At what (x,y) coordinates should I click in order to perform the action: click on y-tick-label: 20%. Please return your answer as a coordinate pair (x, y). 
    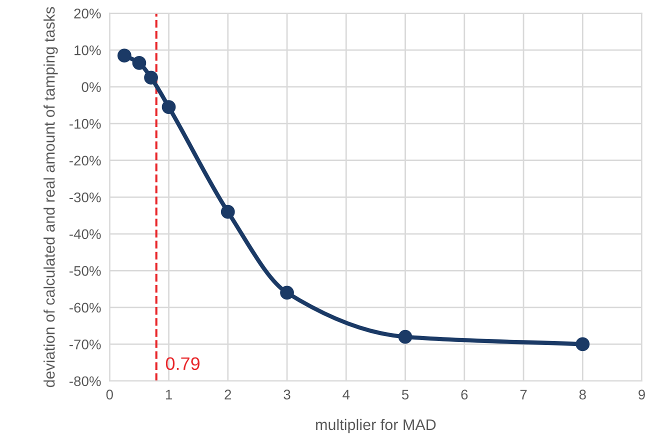
    Looking at the image, I should click on (87, 13).